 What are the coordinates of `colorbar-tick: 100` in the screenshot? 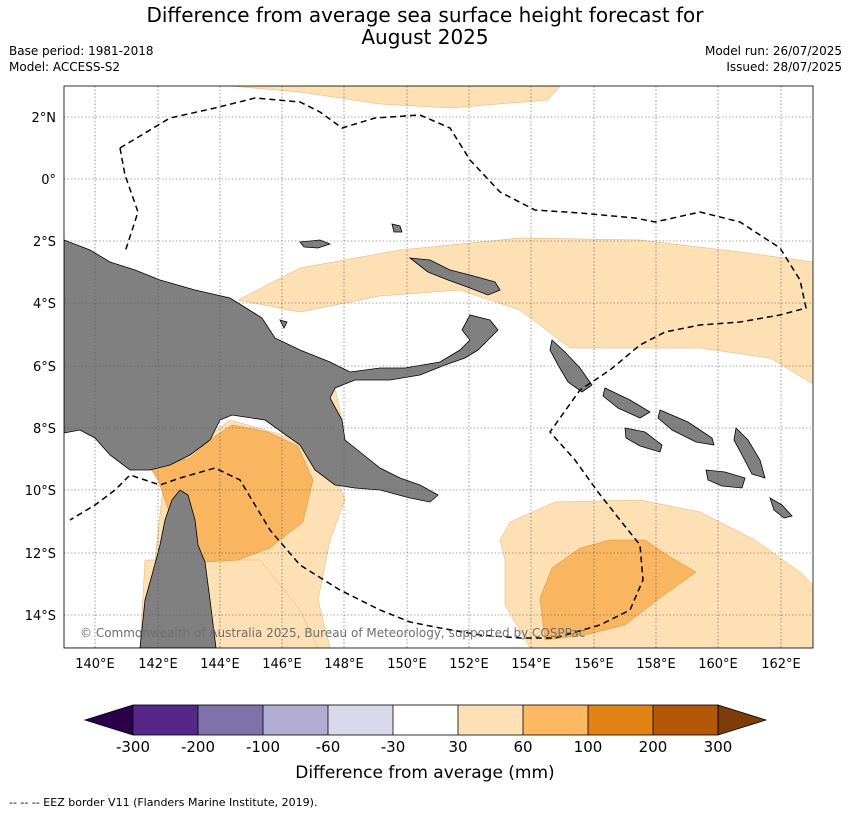 It's located at (588, 747).